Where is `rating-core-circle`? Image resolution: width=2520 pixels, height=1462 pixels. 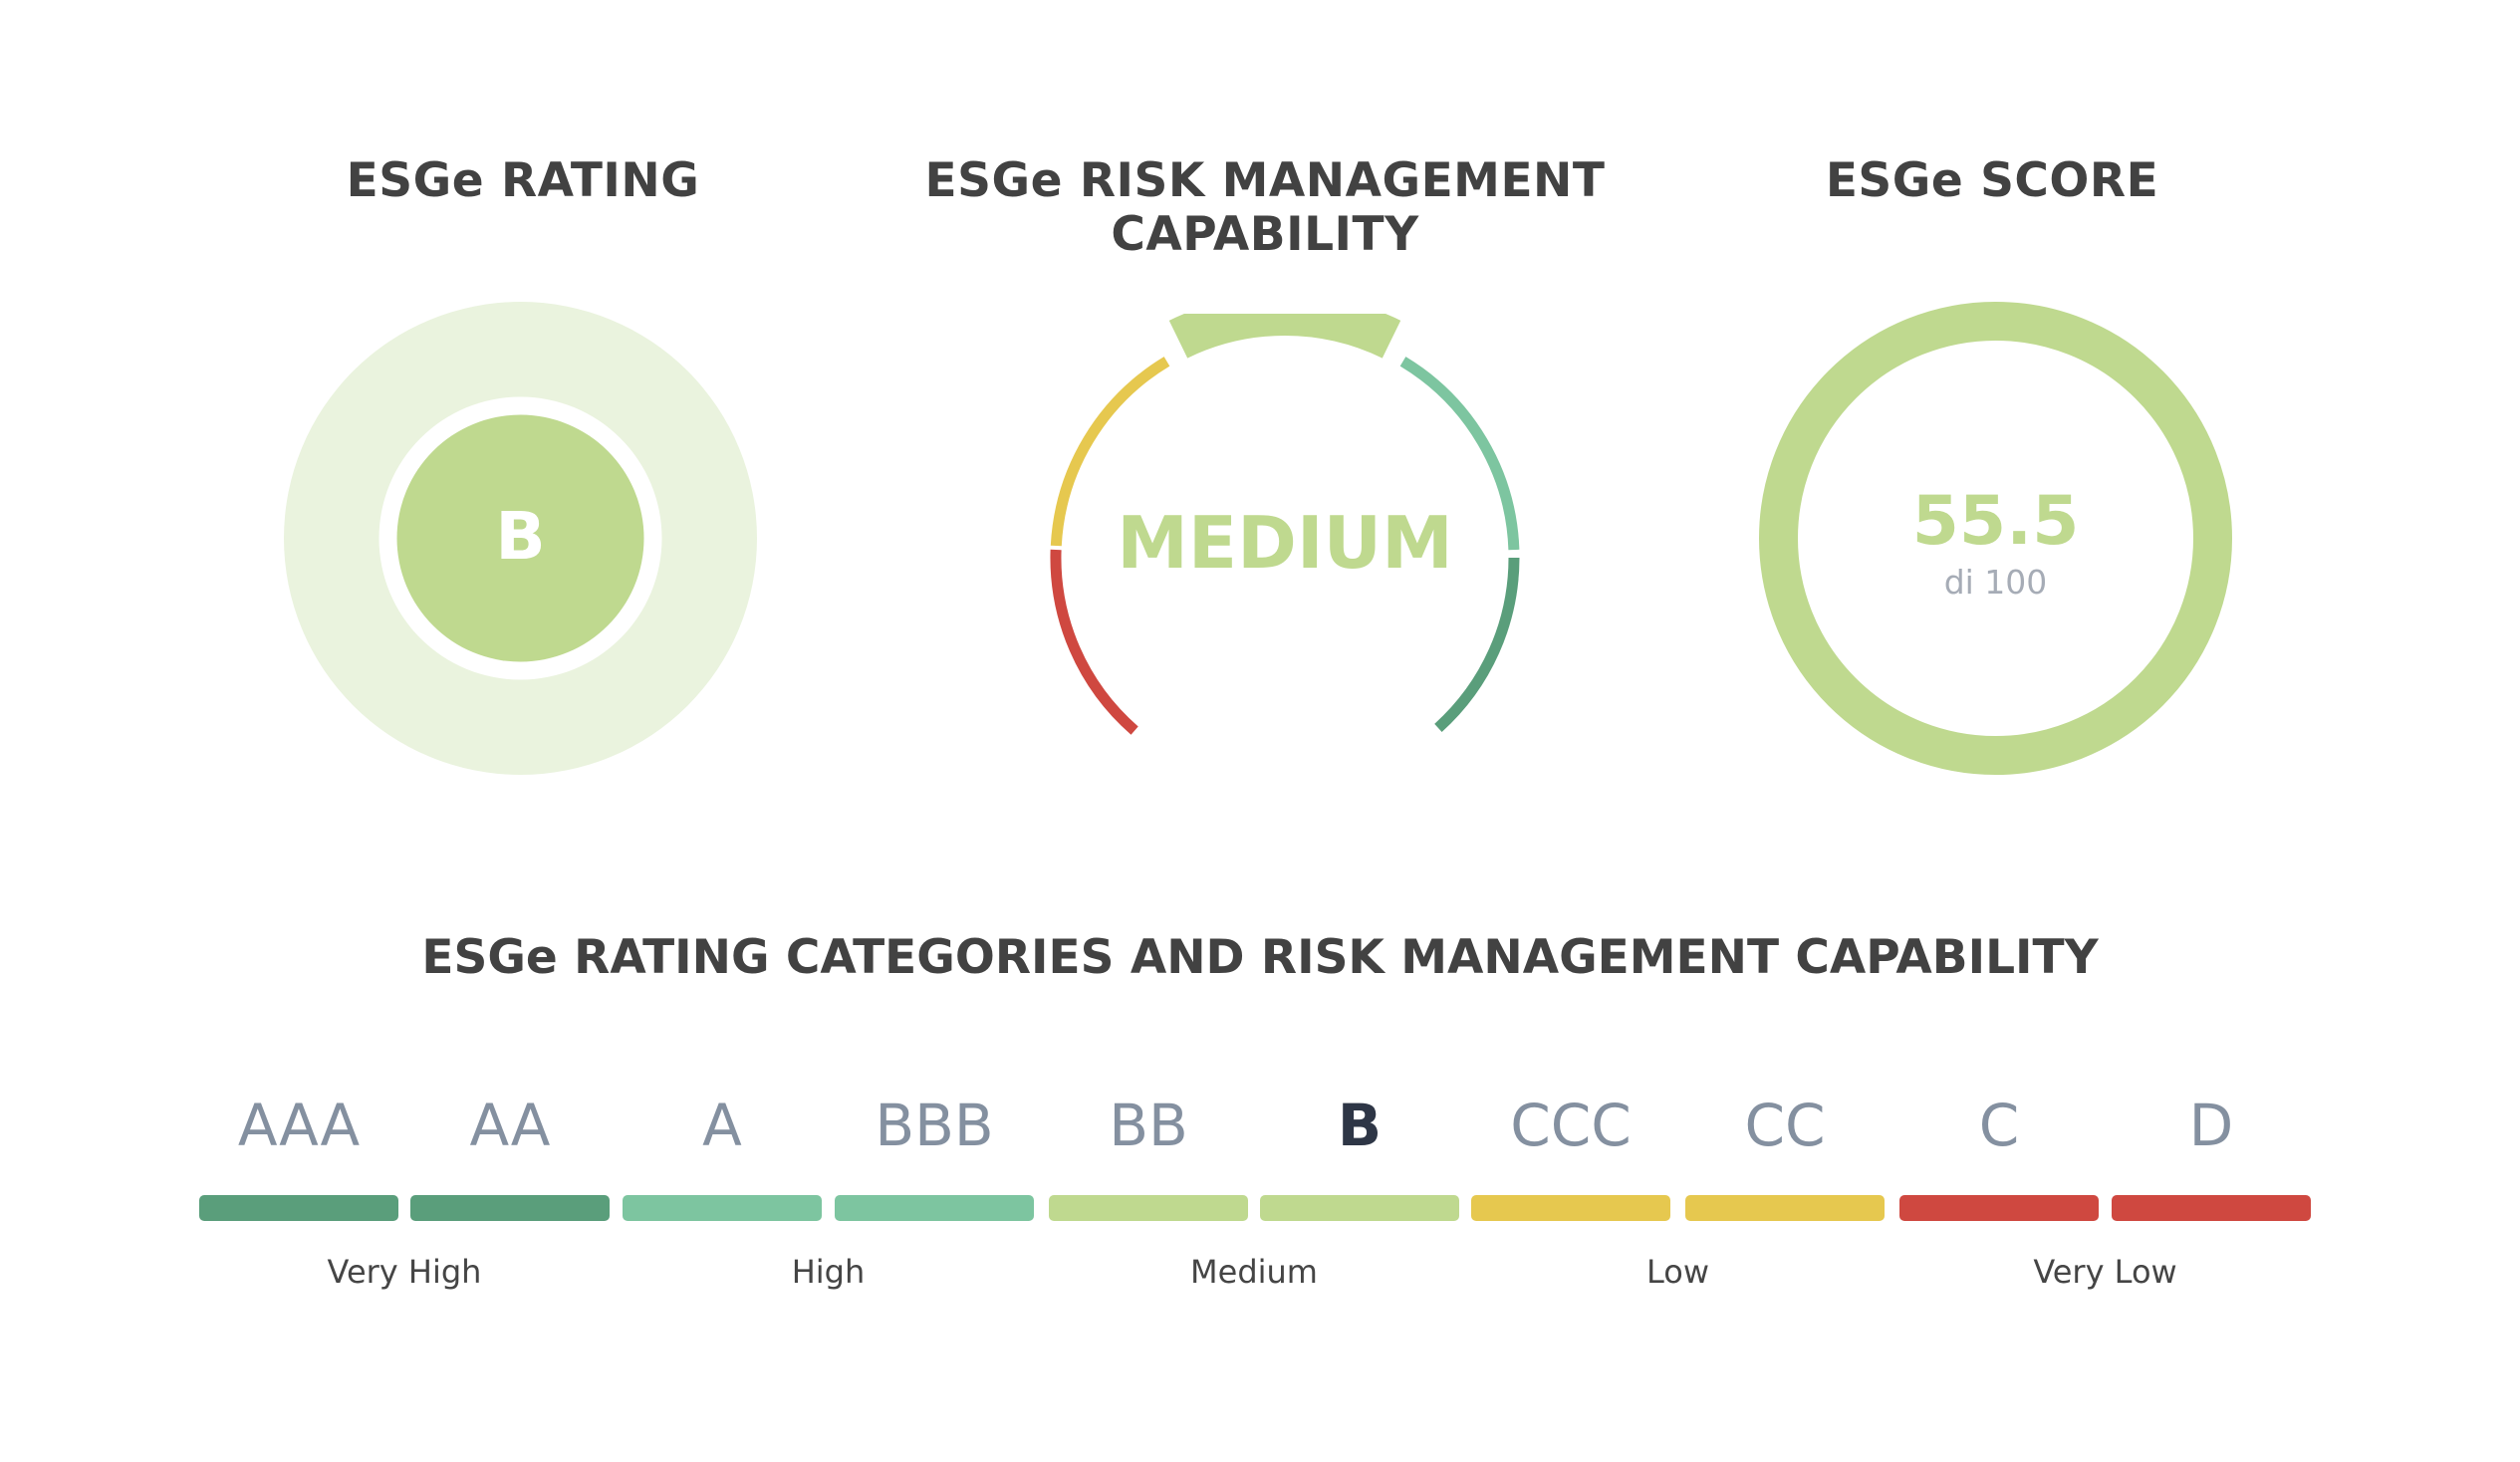 rating-core-circle is located at coordinates (520, 538).